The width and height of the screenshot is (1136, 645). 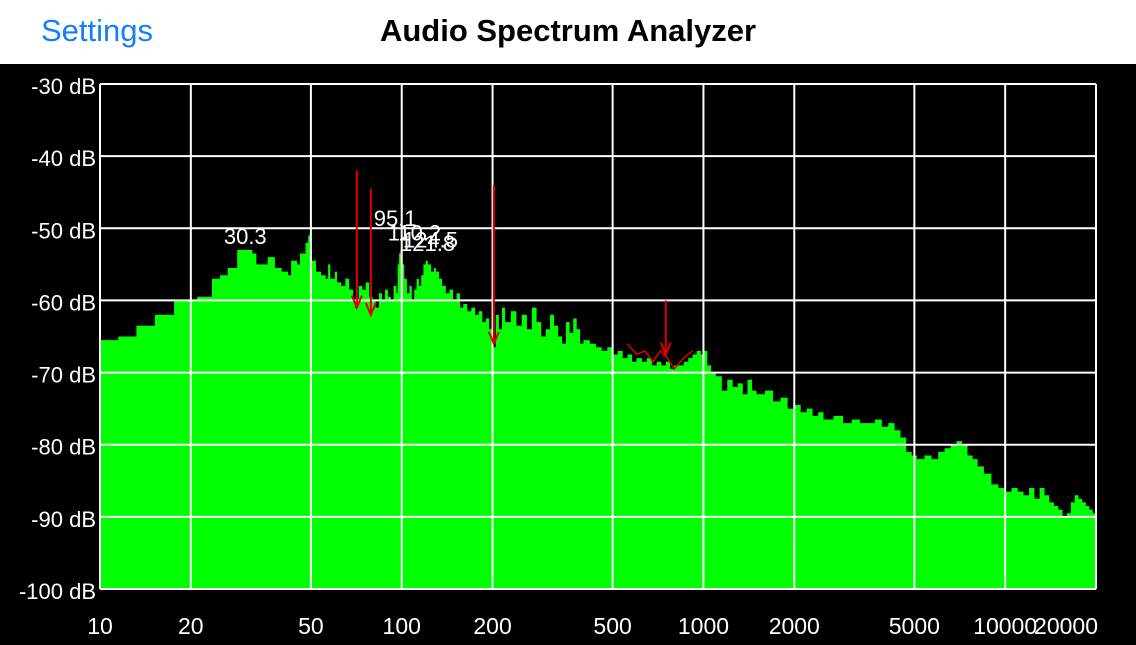 I want to click on y-tick-label: -60 dB, so click(x=63, y=302).